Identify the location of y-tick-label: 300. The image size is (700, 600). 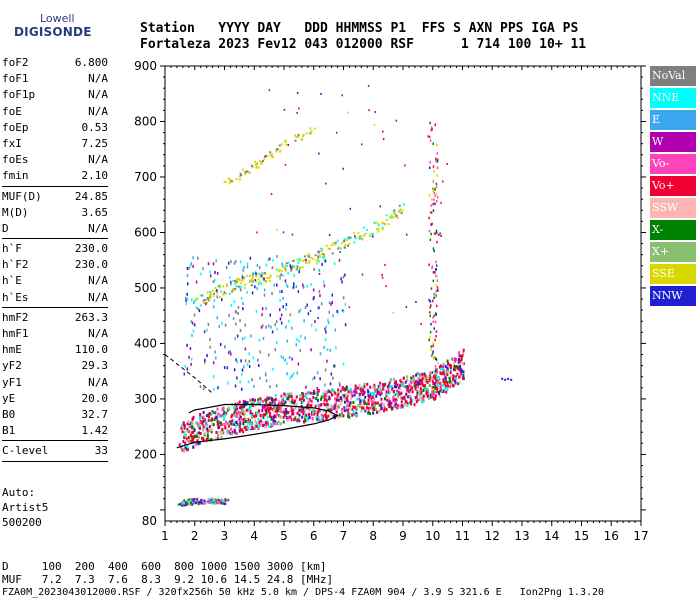
(145, 399).